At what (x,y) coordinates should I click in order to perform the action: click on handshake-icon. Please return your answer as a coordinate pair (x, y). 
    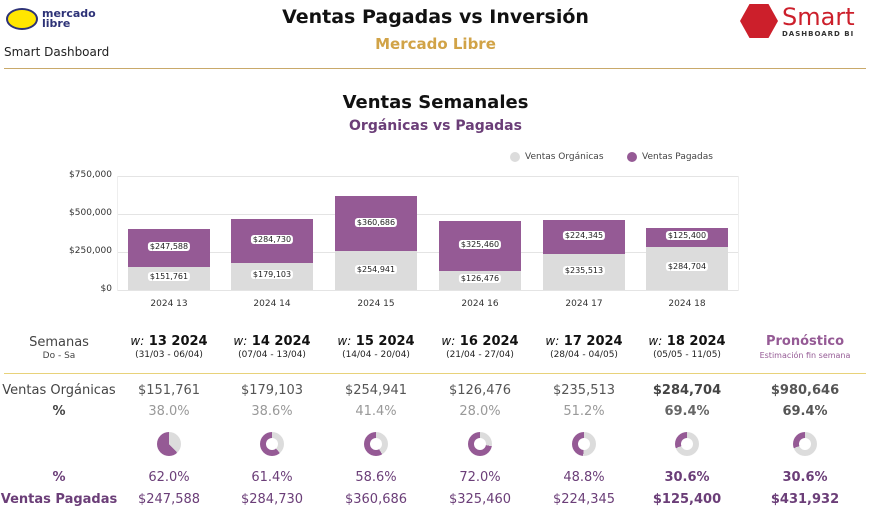
    Looking at the image, I should click on (22, 19).